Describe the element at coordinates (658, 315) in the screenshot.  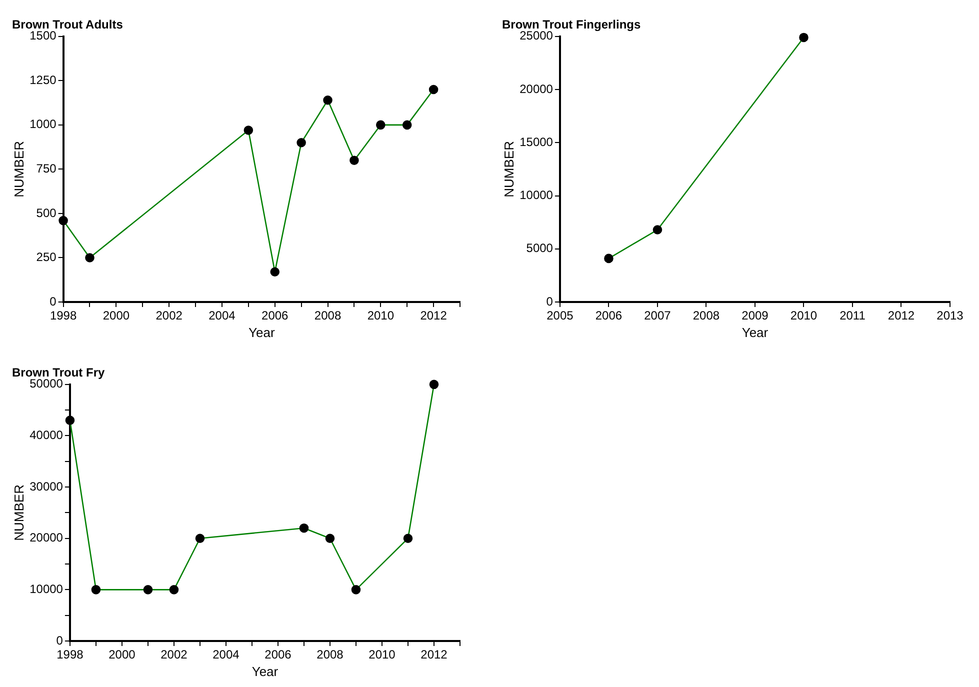
I see `x-tick-label: 2007` at that location.